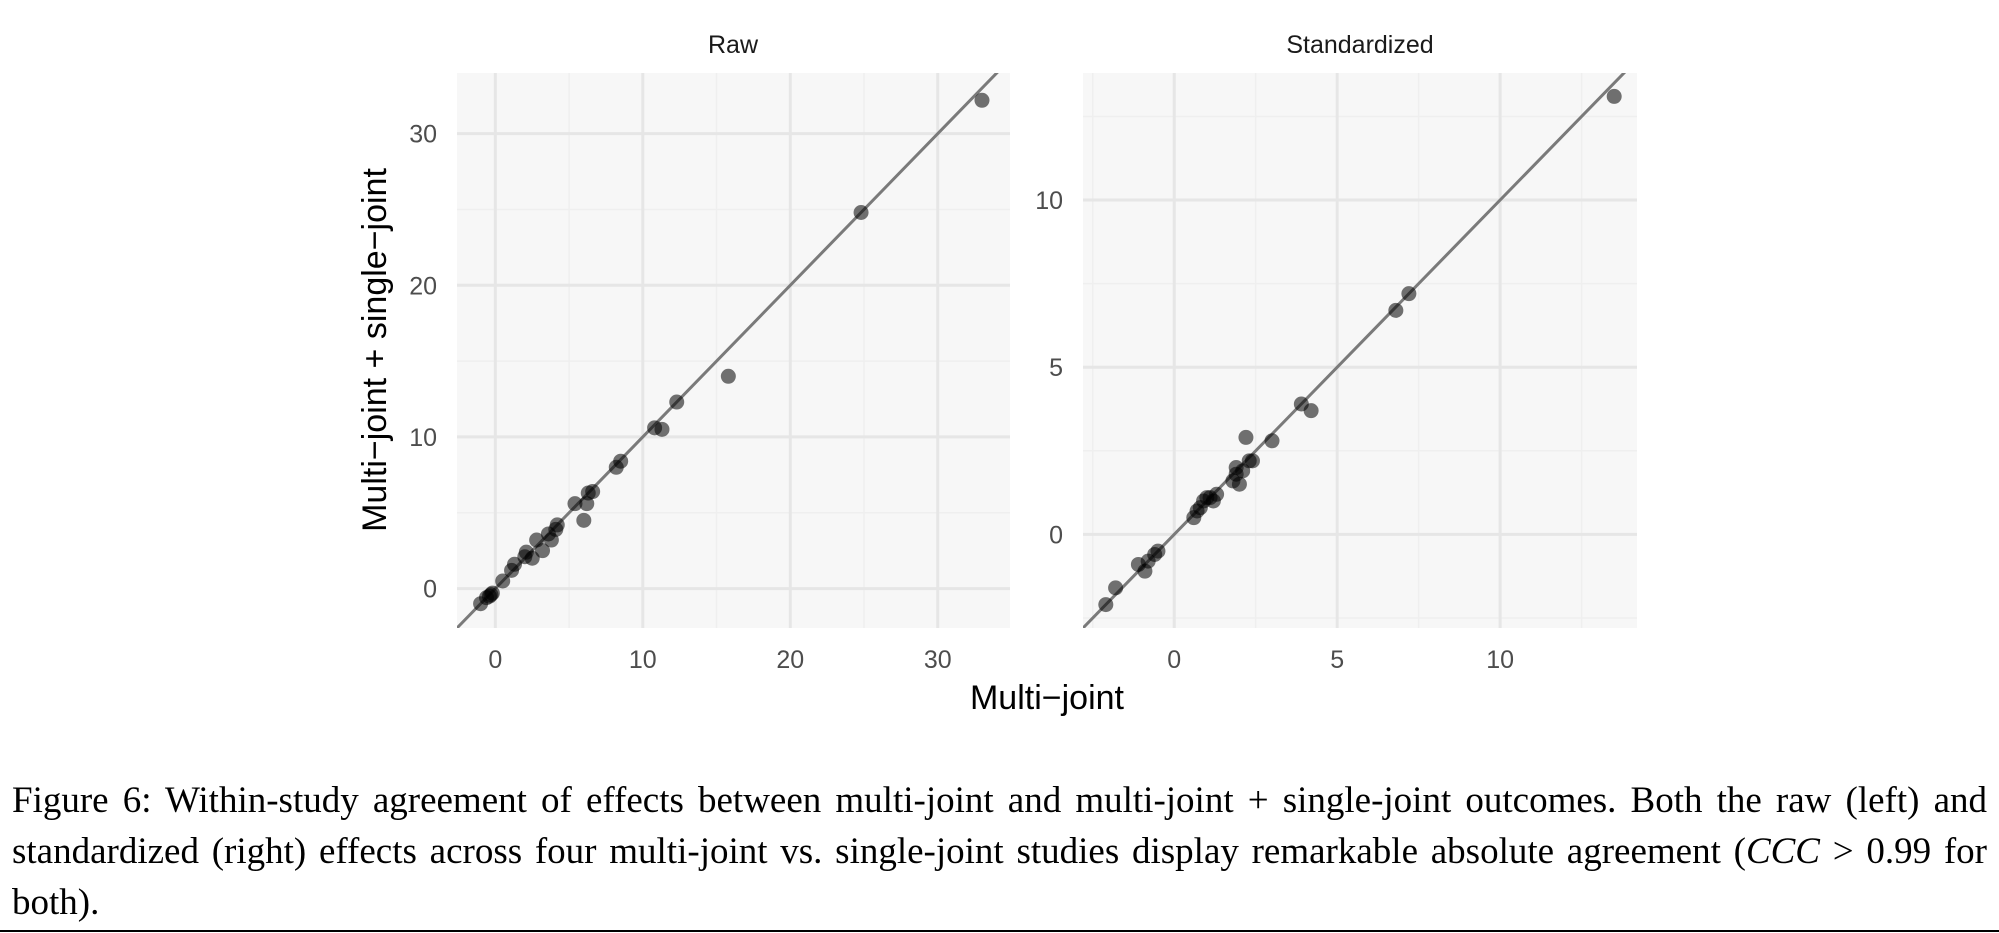  I want to click on raw-points, so click(731, 352).